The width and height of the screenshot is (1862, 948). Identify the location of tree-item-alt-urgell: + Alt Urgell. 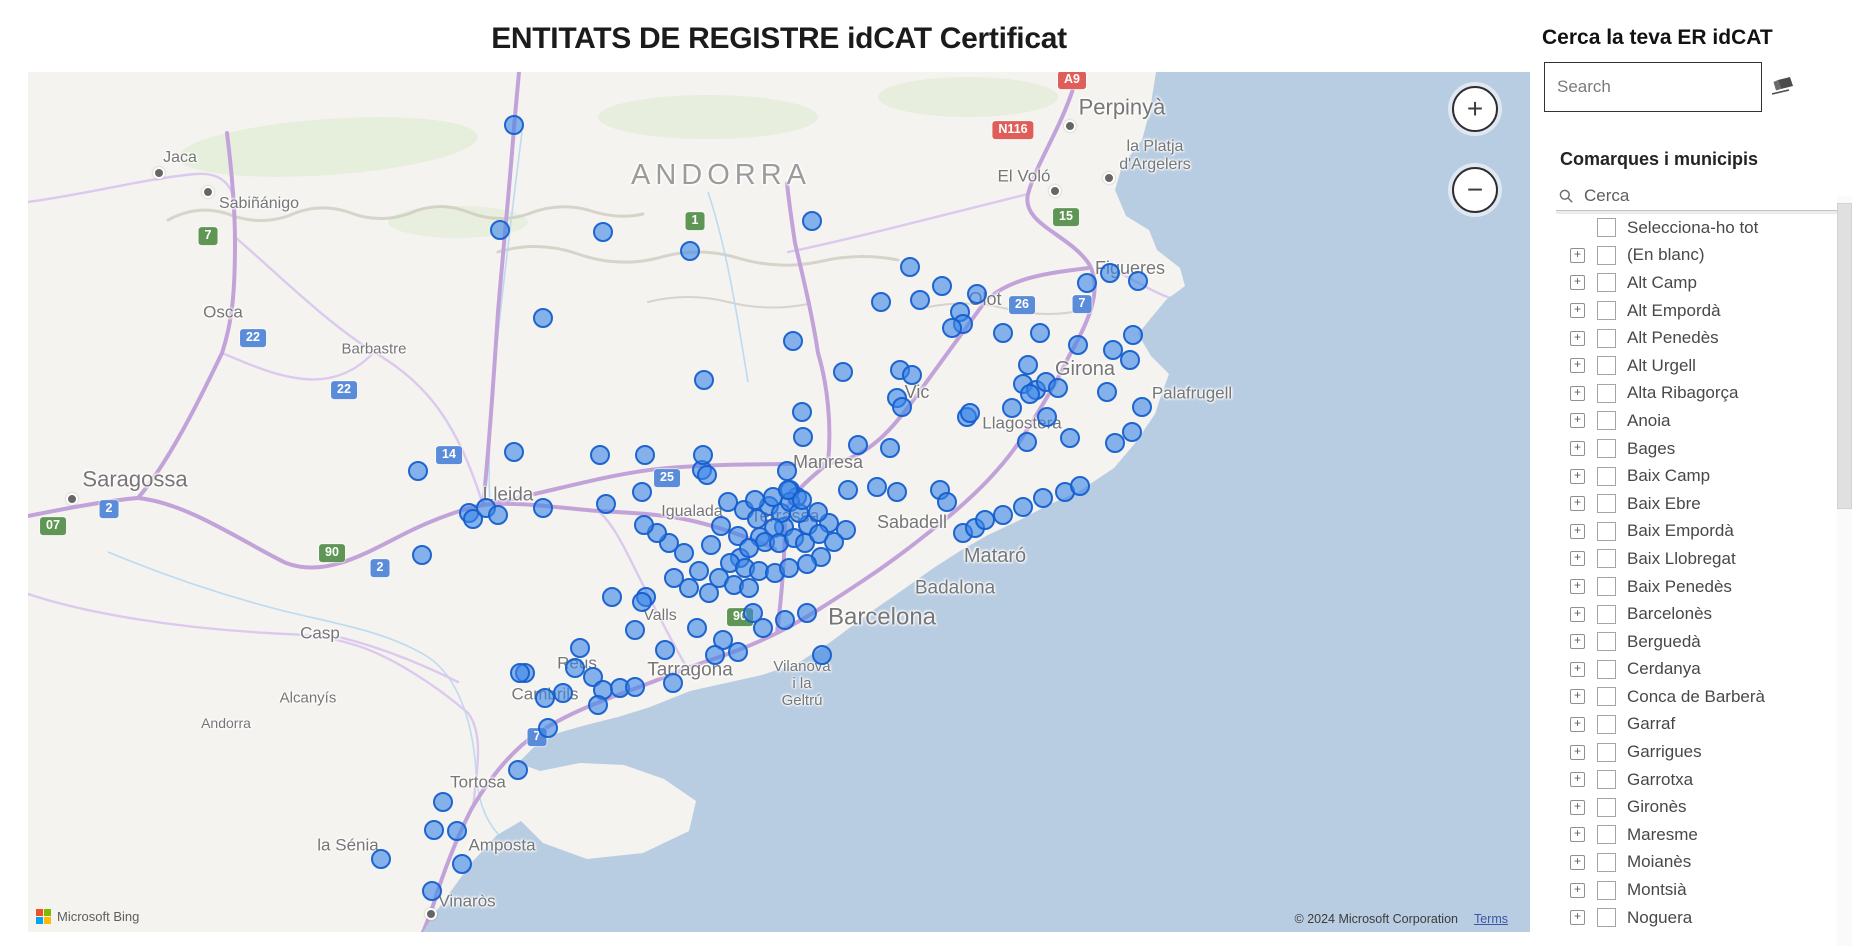
(1695, 366).